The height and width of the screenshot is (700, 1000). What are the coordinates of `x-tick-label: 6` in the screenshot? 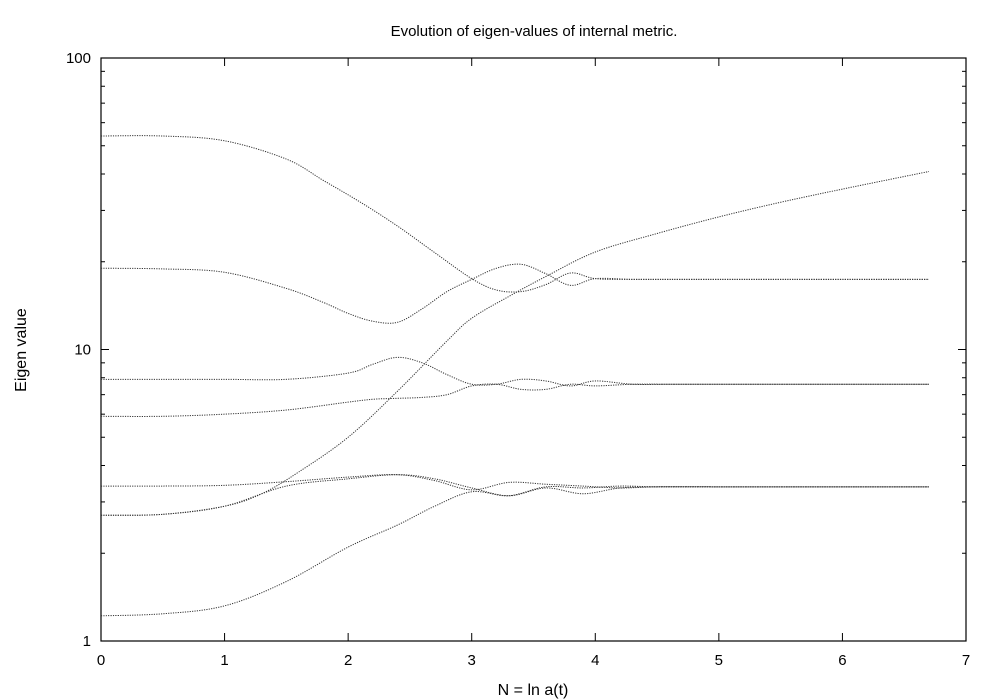 It's located at (842, 660).